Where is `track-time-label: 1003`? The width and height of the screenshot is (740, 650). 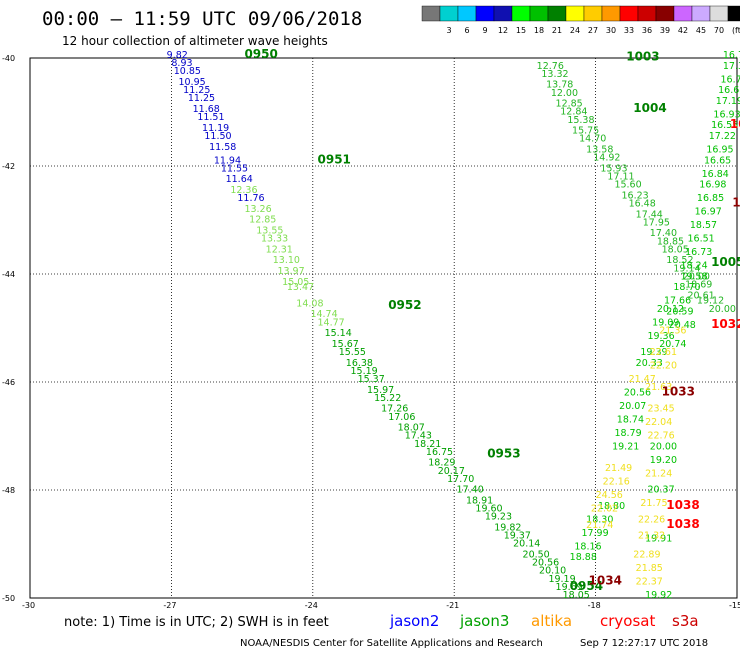 track-time-label: 1003 is located at coordinates (642, 57).